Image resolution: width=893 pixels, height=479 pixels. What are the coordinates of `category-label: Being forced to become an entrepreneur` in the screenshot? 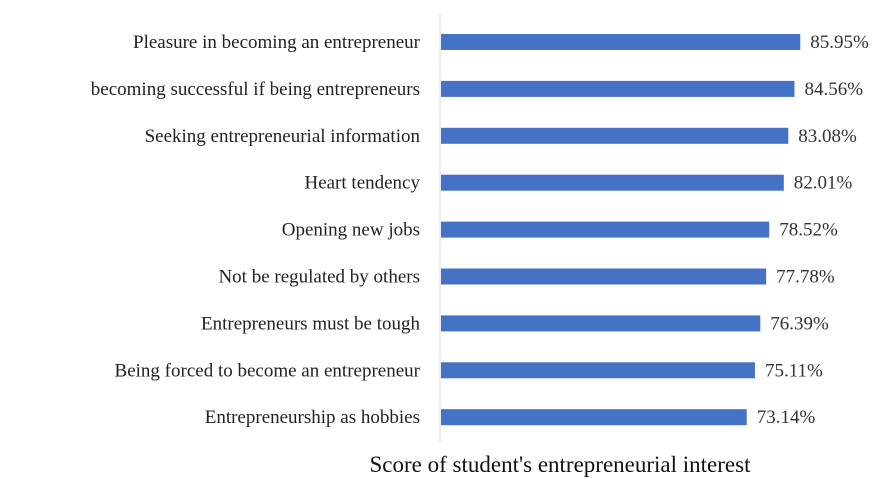 It's located at (268, 370).